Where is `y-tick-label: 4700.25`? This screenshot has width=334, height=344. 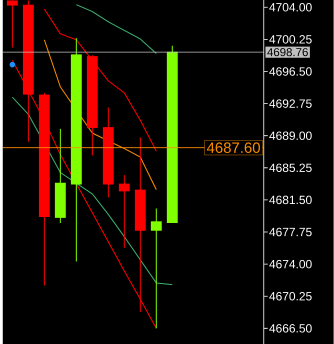
y-tick-label: 4700.25 is located at coordinates (290, 39).